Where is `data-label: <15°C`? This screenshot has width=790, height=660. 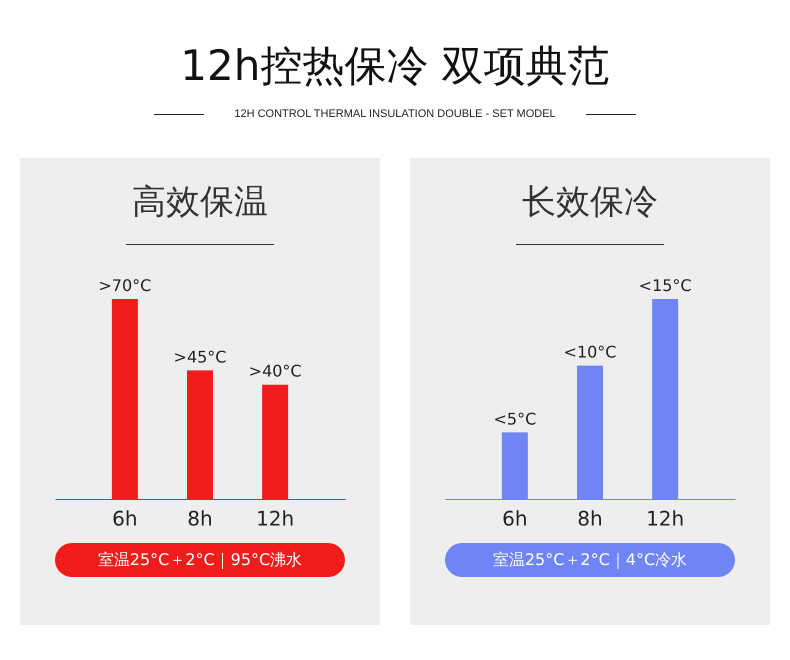
data-label: <15°C is located at coordinates (665, 285).